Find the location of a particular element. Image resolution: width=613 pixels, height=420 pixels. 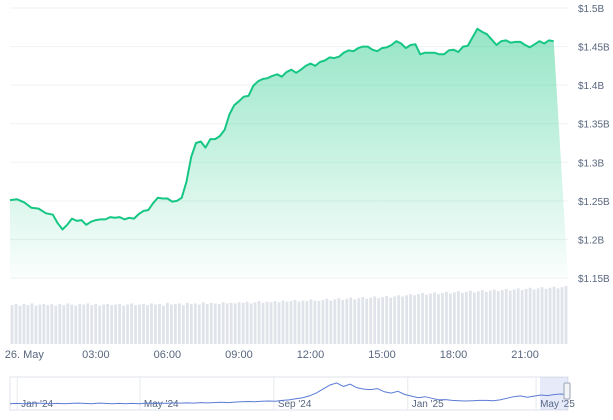

x-tick-label: 15:00 is located at coordinates (382, 355).